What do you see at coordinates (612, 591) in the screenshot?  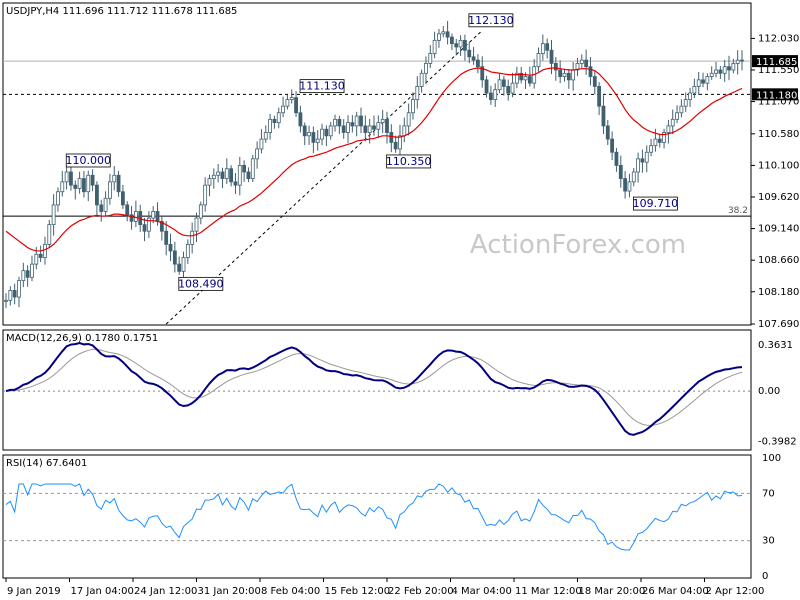 I see `xtick-label: 18 Mar 20:00` at bounding box center [612, 591].